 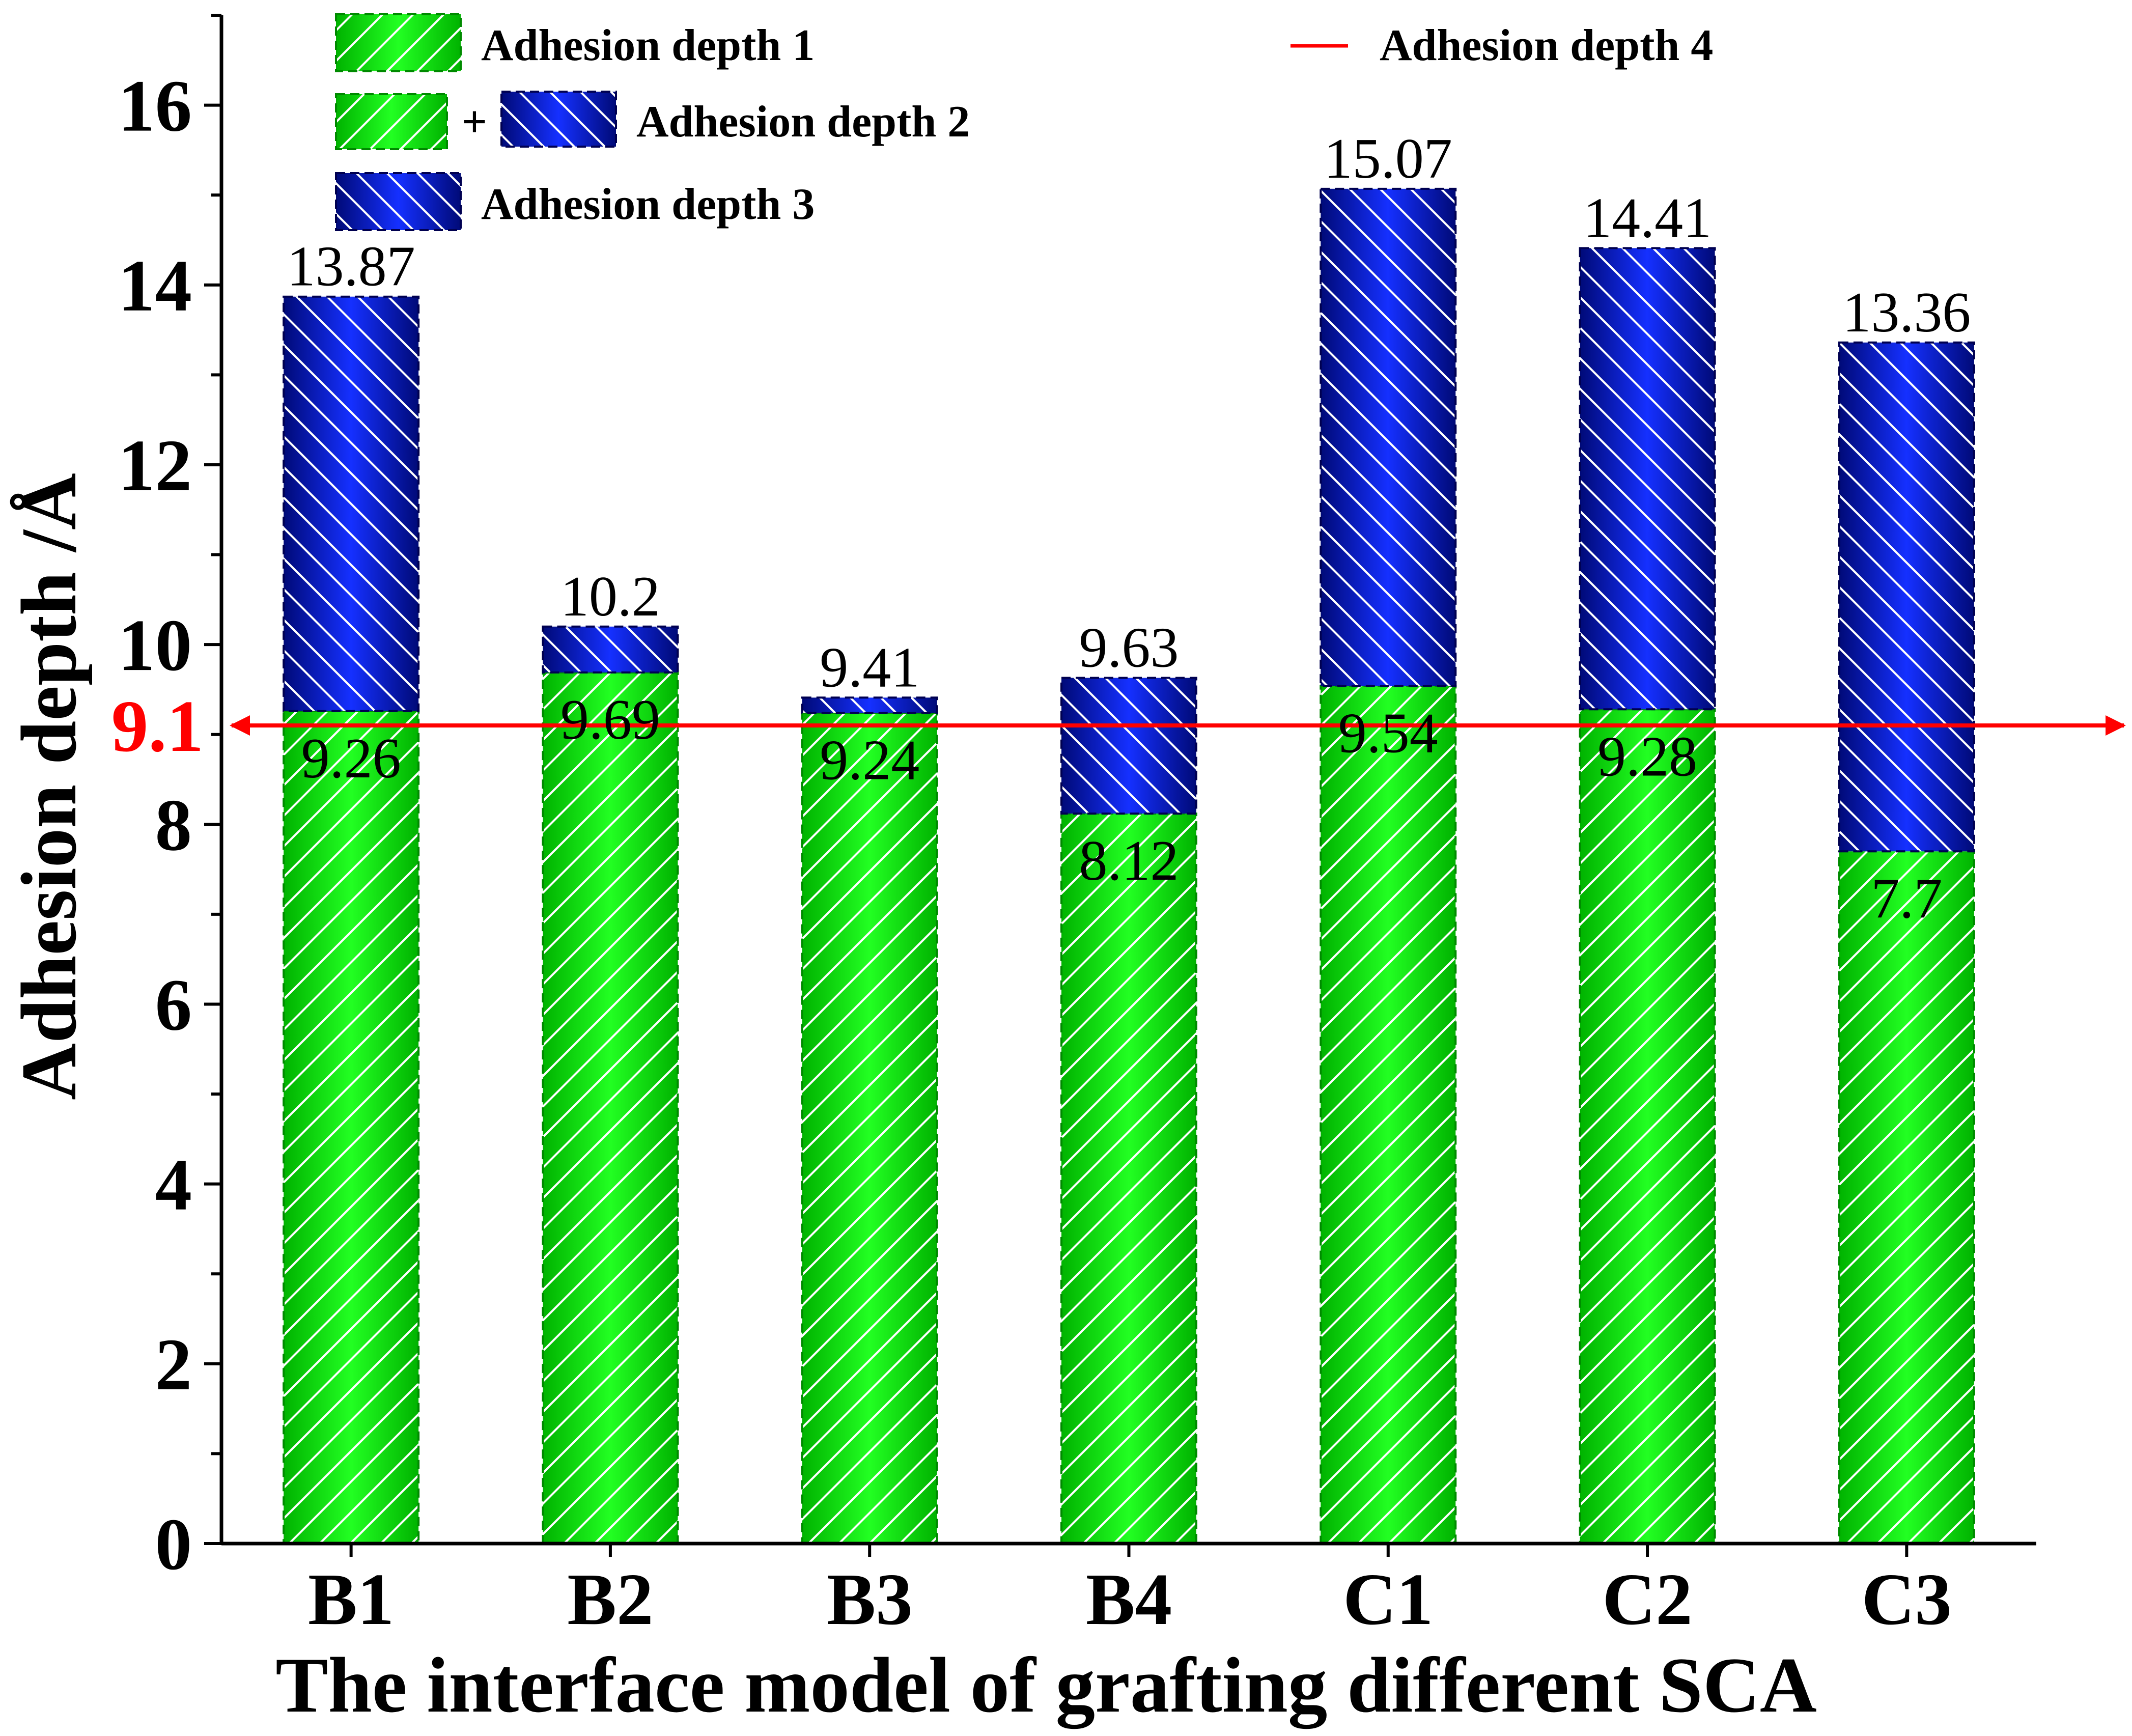 What do you see at coordinates (1647, 756) in the screenshot?
I see `bar-bottom-label-C2: 9.28` at bounding box center [1647, 756].